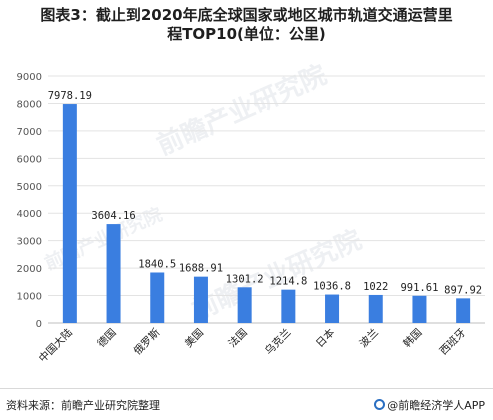 The image size is (493, 420). What do you see at coordinates (369, 338) in the screenshot?
I see `x-tick-label: 波兰` at bounding box center [369, 338].